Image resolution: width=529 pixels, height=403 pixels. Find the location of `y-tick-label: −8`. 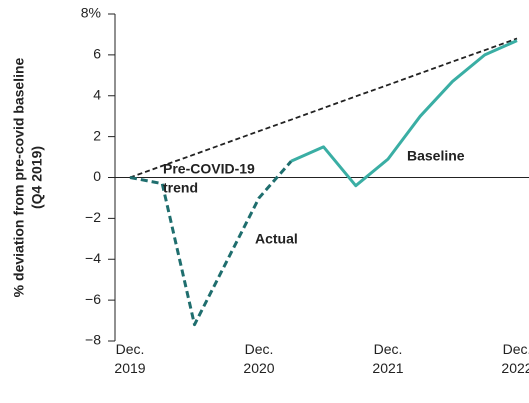

y-tick-label: −8 is located at coordinates (93, 340).